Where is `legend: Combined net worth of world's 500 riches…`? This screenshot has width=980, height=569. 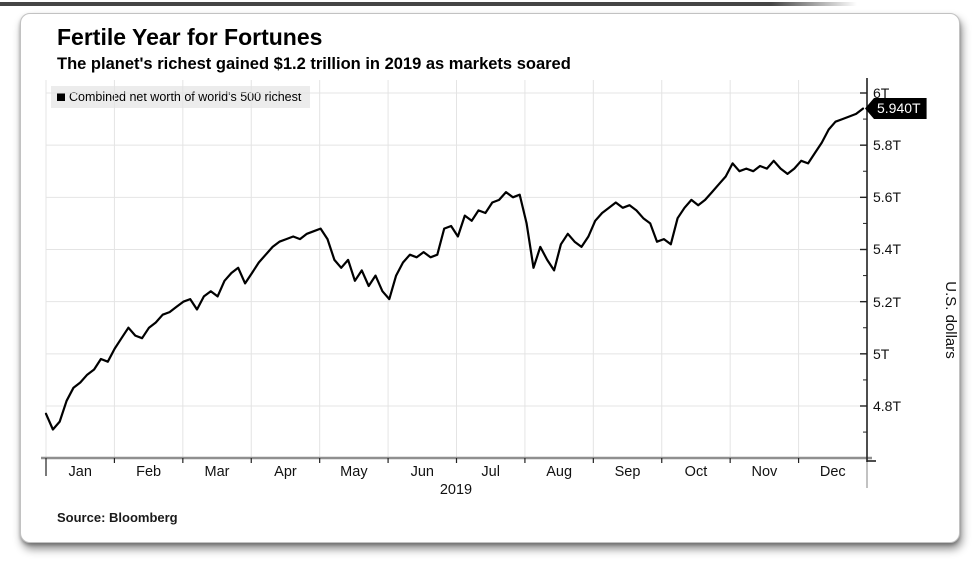 legend: Combined net worth of world's 500 riches… is located at coordinates (181, 97).